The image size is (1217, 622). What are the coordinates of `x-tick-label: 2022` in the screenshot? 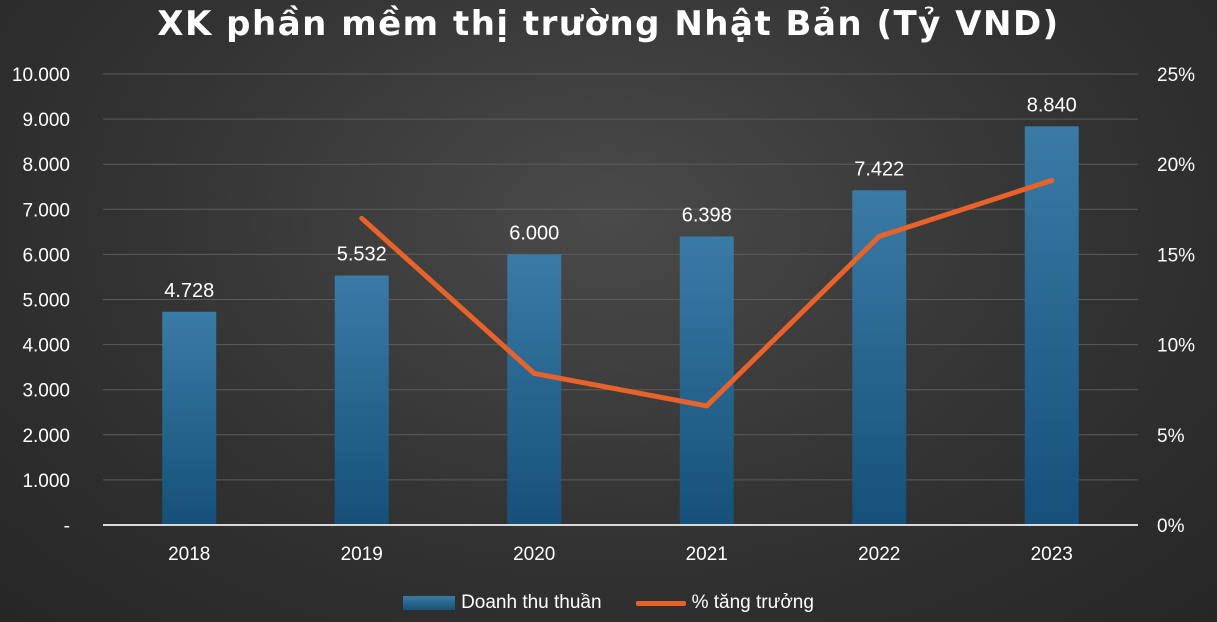 It's located at (879, 554).